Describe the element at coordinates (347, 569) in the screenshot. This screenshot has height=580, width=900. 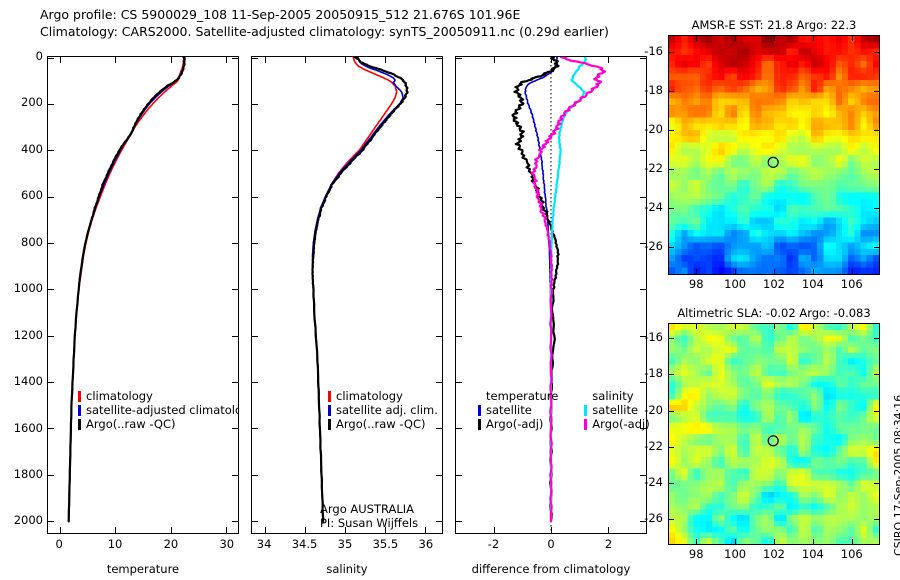
I see `salinity-axis-label: salinity` at that location.